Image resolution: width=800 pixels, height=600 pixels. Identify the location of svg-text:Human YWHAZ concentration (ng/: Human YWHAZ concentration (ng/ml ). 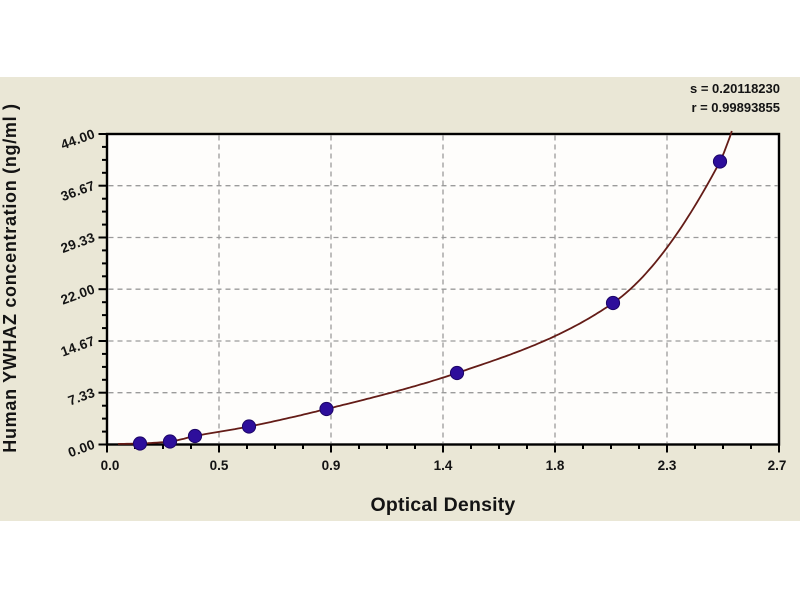
(10, 277).